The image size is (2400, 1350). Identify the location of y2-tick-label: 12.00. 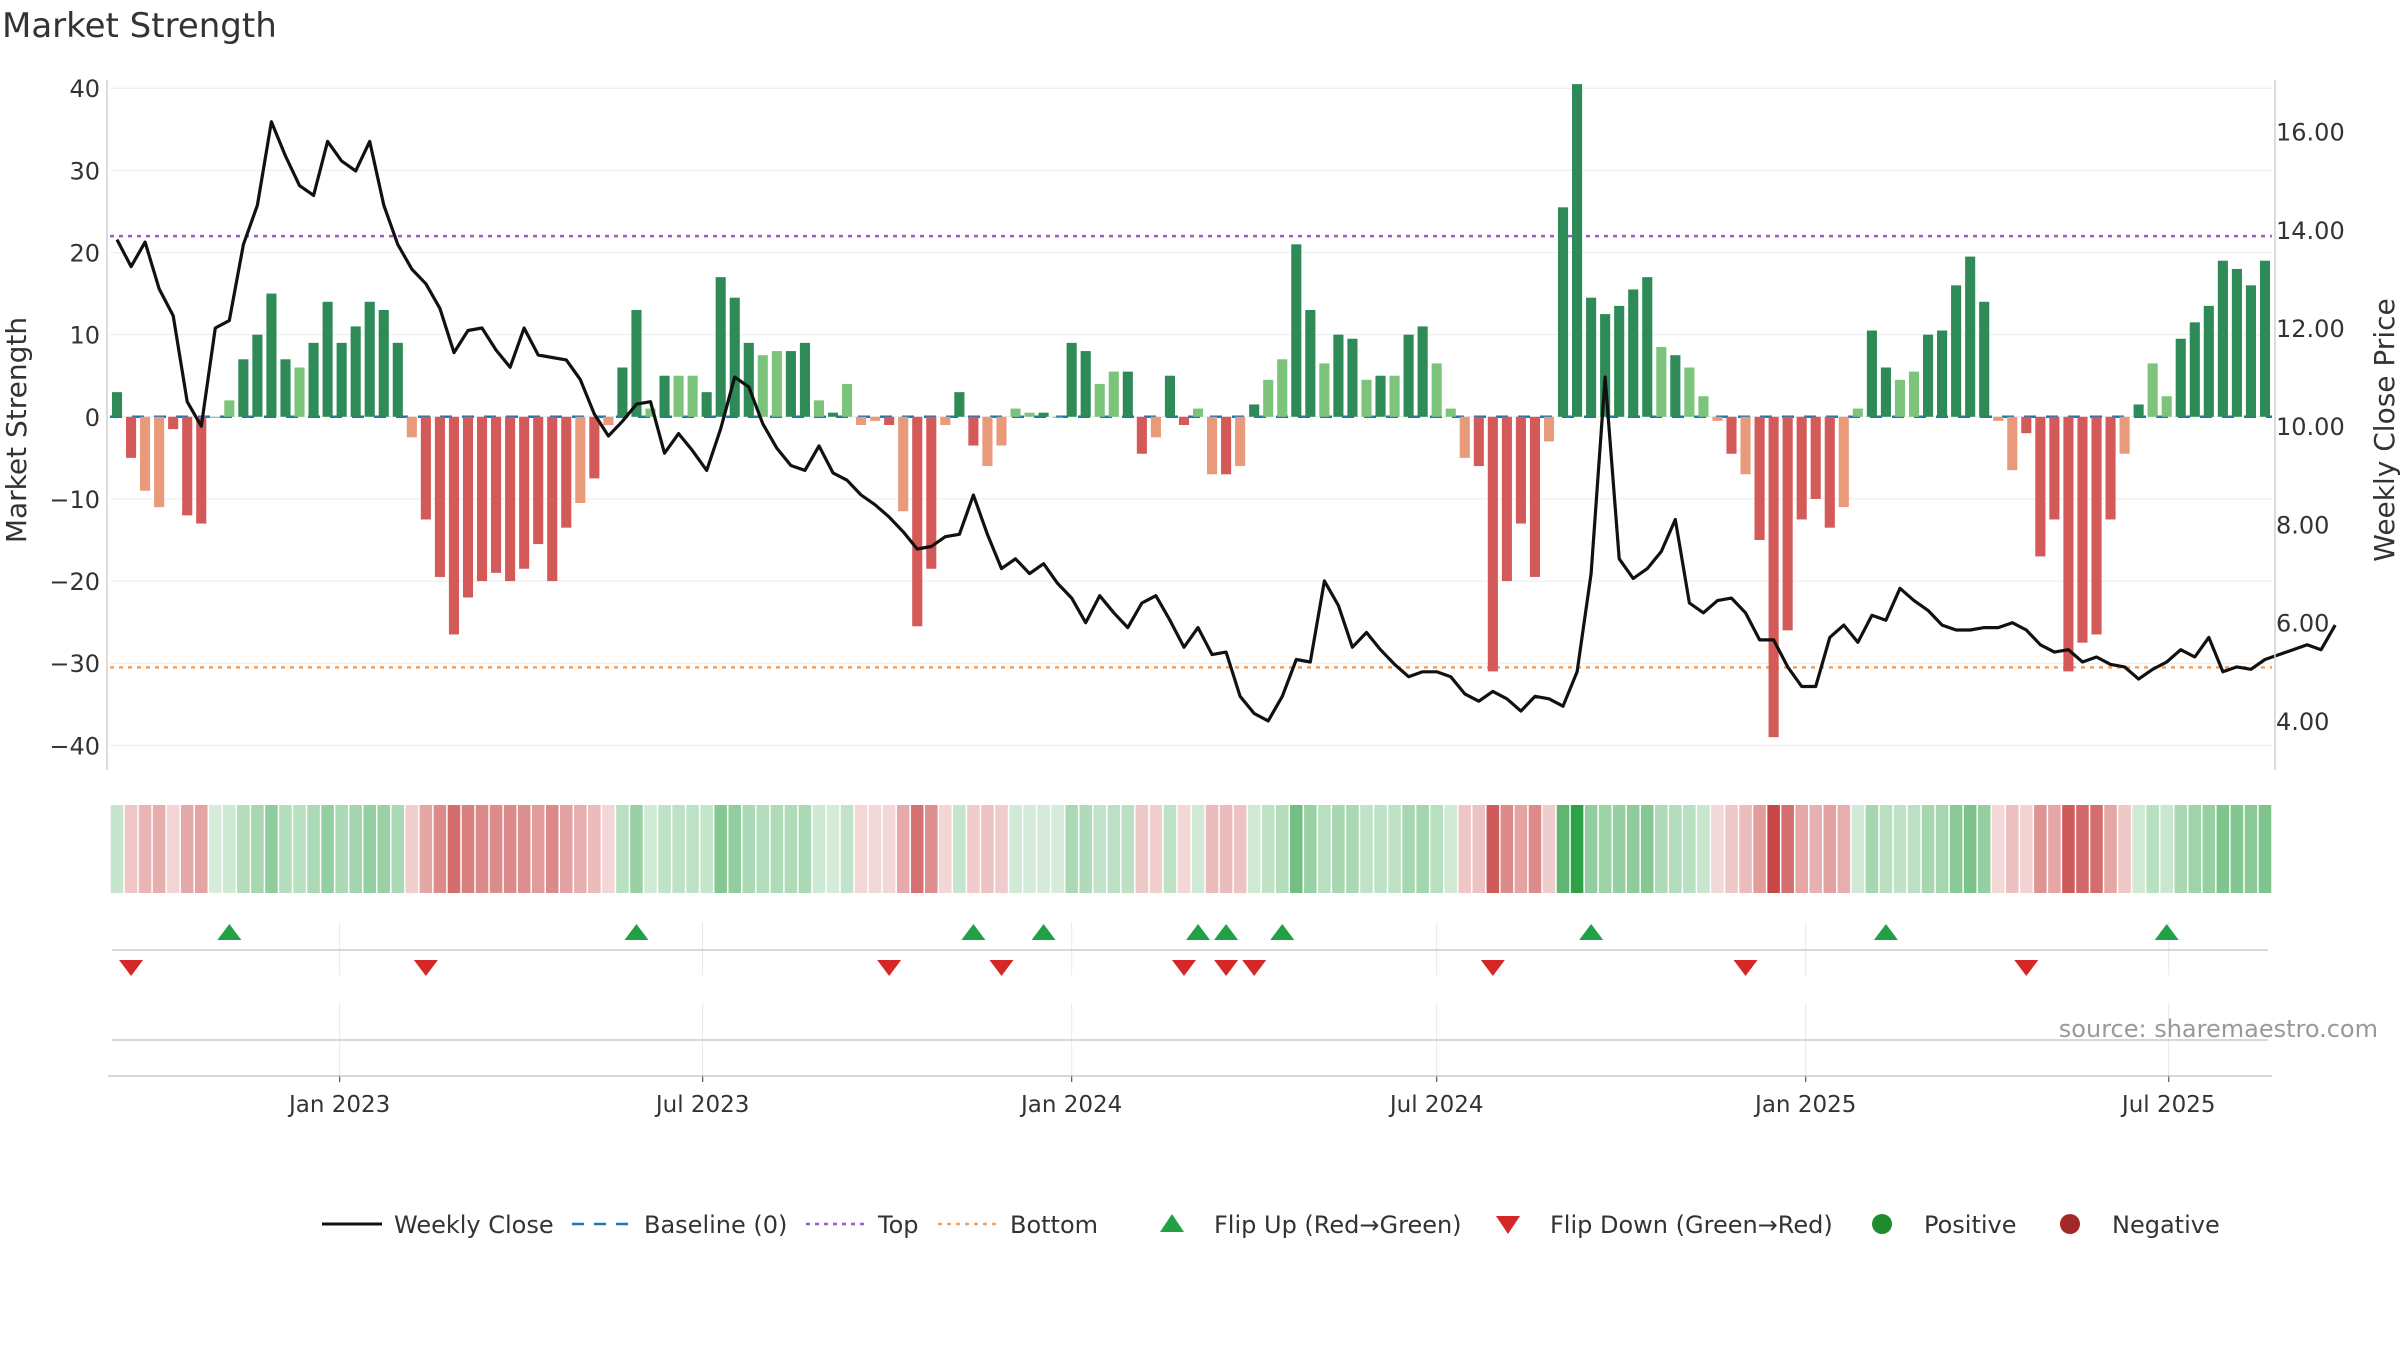
(2310, 329).